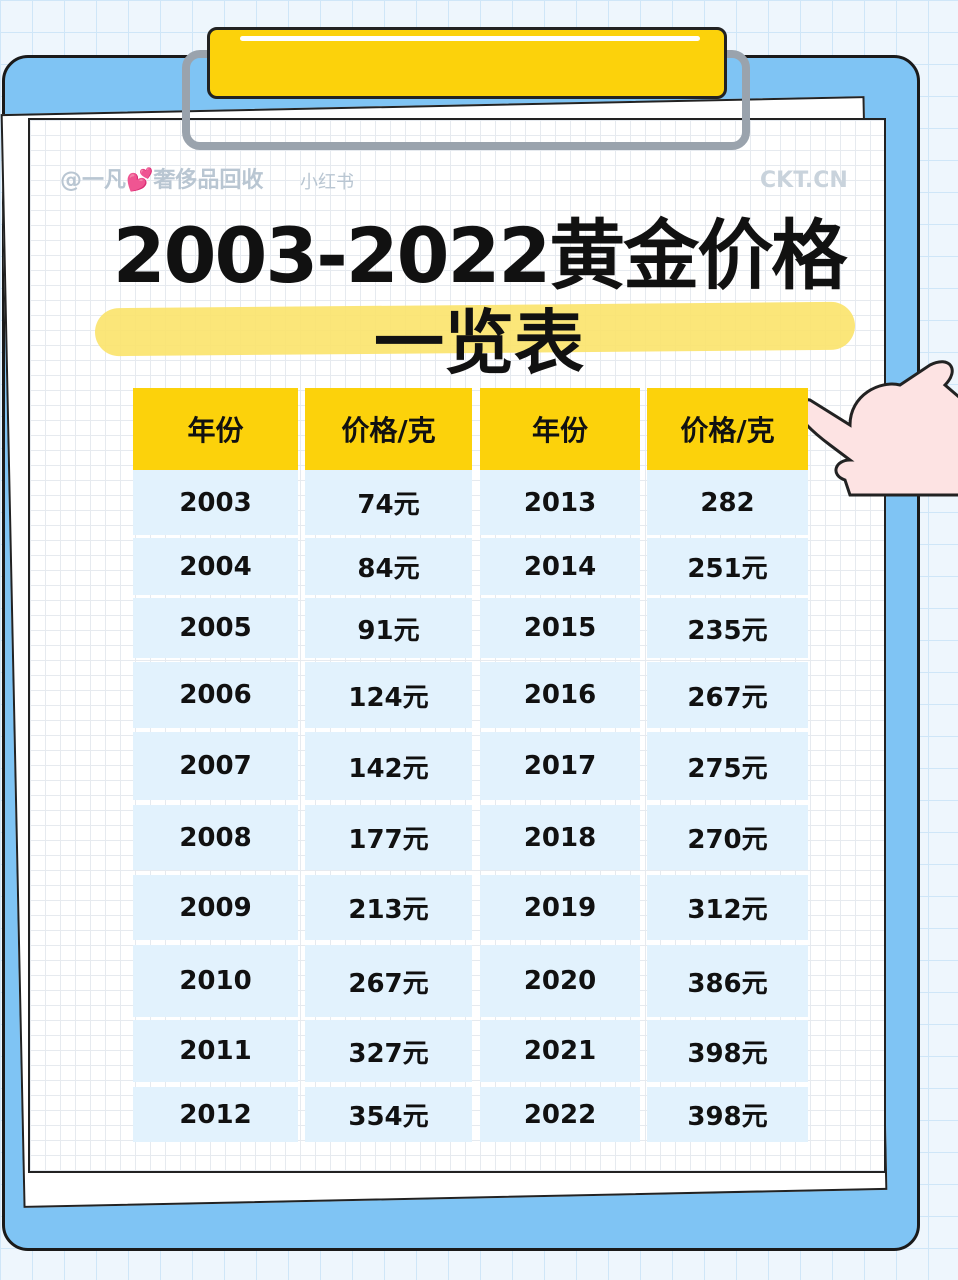 The image size is (958, 1280). I want to click on watermark-source: 小红书, so click(327, 182).